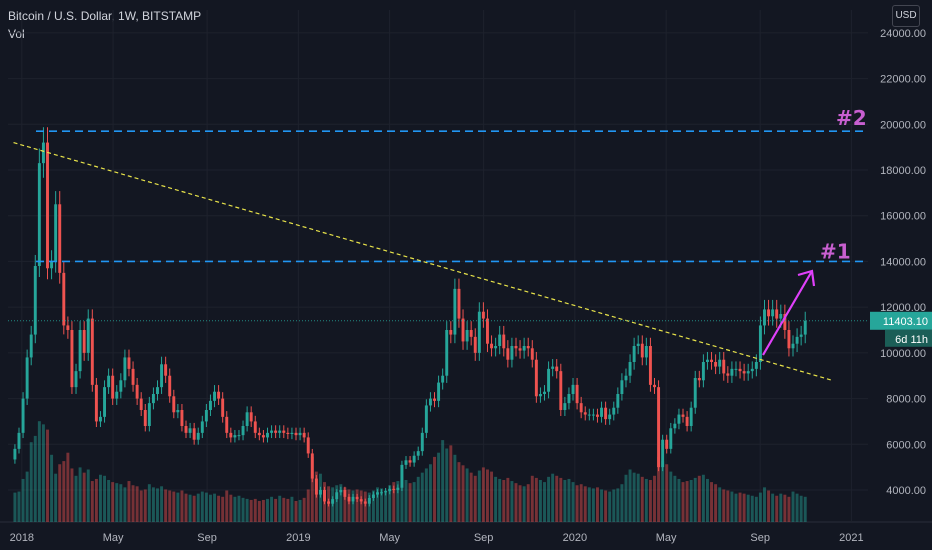  I want to click on symbol-title: Bitcoin / U.S. Dollar, 1W, BITSTAMP, so click(105, 16).